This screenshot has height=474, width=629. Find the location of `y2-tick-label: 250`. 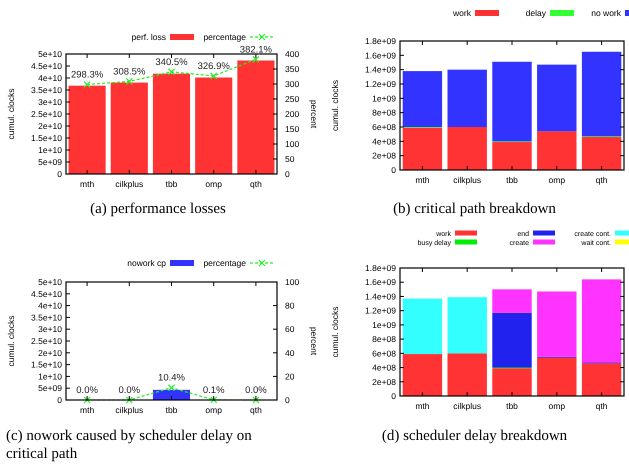

y2-tick-label: 250 is located at coordinates (292, 99).